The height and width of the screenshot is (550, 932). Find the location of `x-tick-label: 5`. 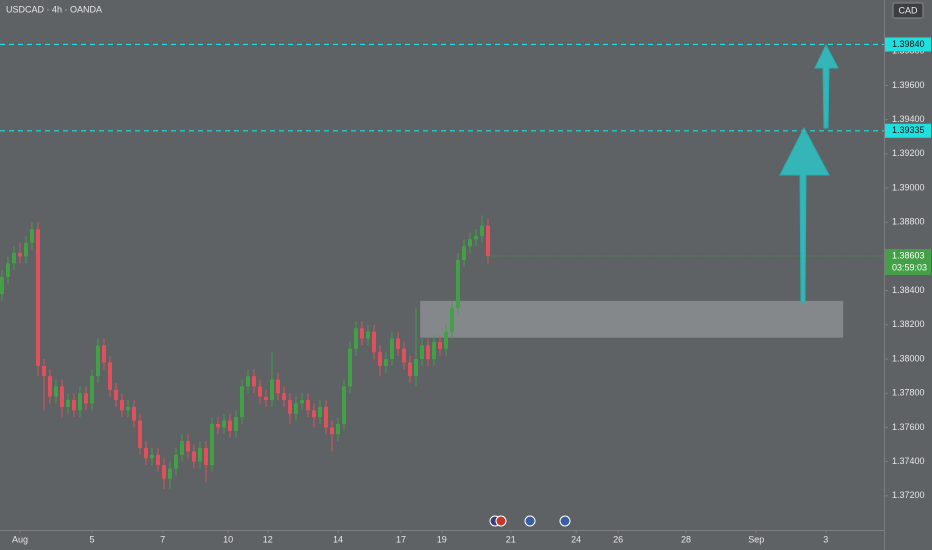

x-tick-label: 5 is located at coordinates (91, 539).